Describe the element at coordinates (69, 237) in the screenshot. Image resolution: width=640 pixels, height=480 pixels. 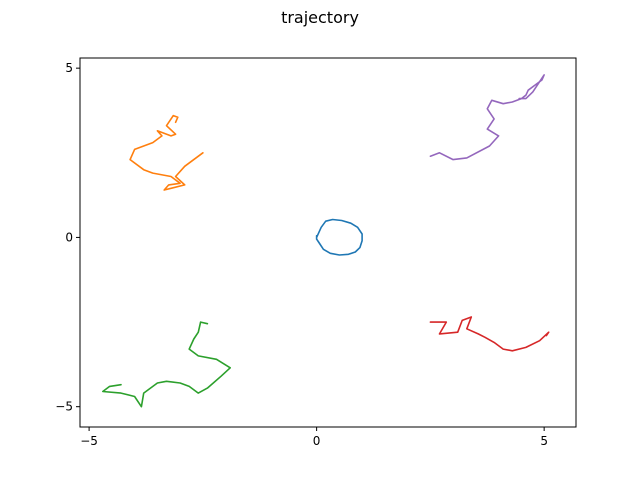
I see `y-tick-label: 0` at that location.